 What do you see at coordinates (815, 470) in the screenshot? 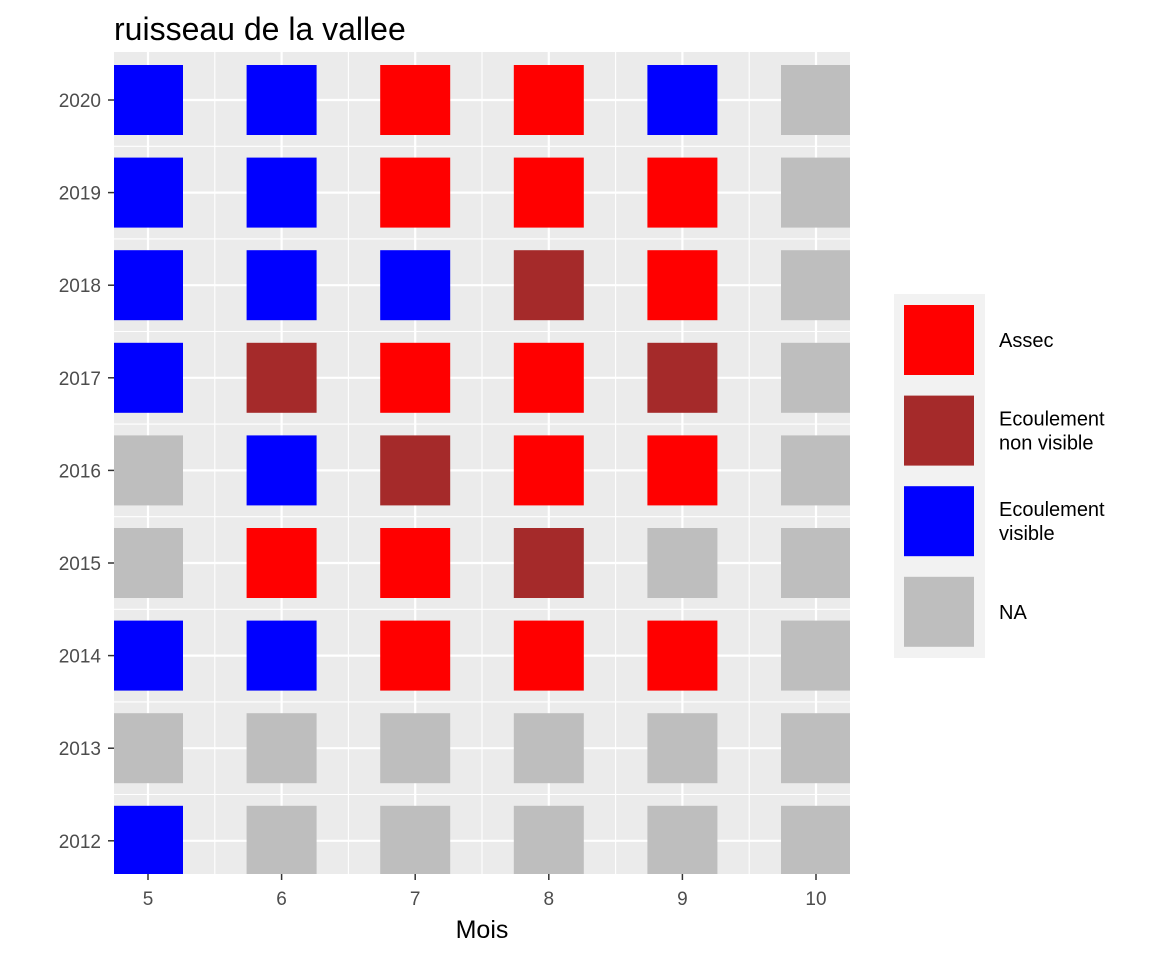
I see `tile-2016-m10` at bounding box center [815, 470].